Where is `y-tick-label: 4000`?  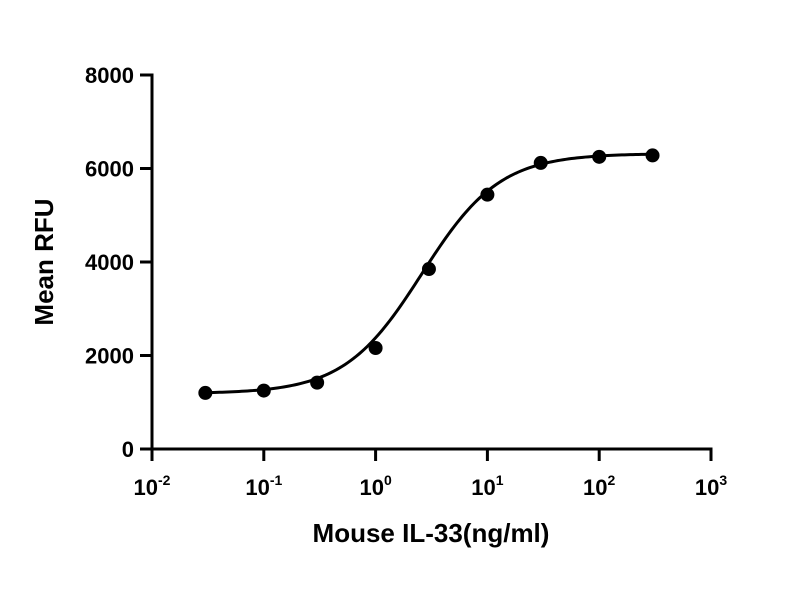 y-tick-label: 4000 is located at coordinates (109, 262).